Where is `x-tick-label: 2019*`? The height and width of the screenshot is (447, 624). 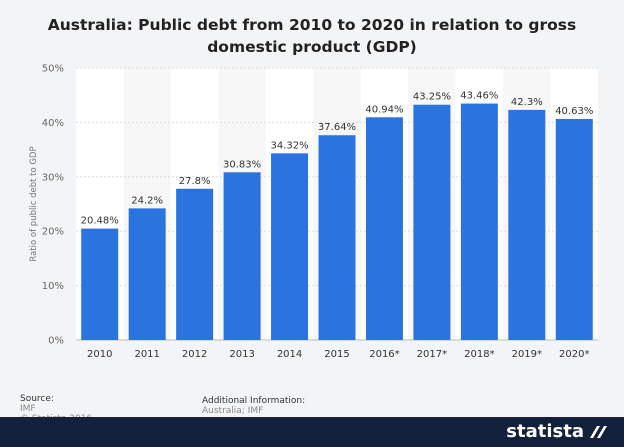 x-tick-label: 2019* is located at coordinates (527, 354).